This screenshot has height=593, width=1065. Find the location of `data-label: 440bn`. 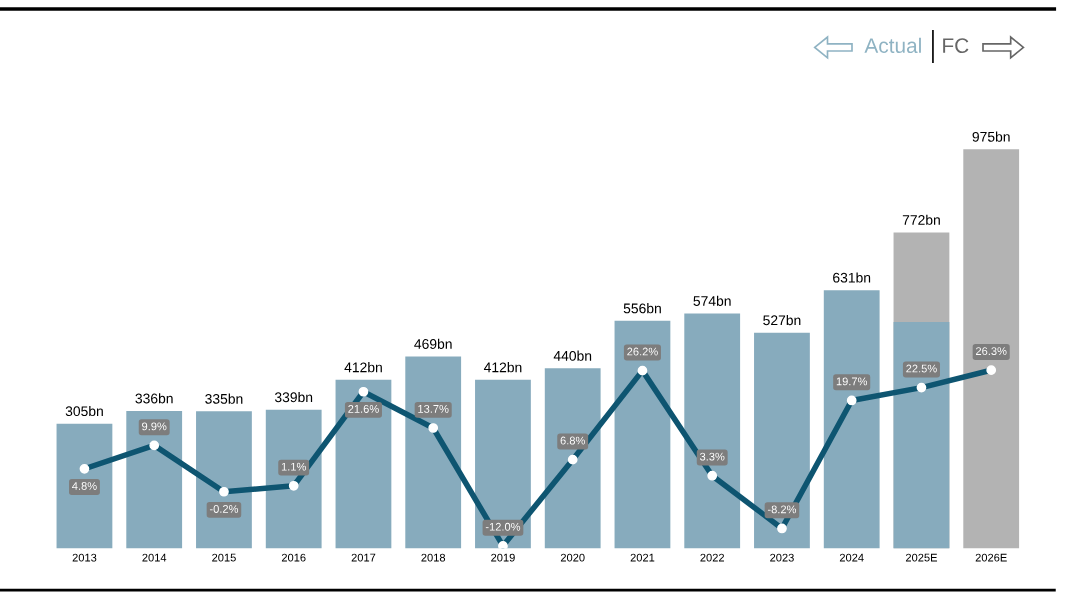

data-label: 440bn is located at coordinates (572, 355).